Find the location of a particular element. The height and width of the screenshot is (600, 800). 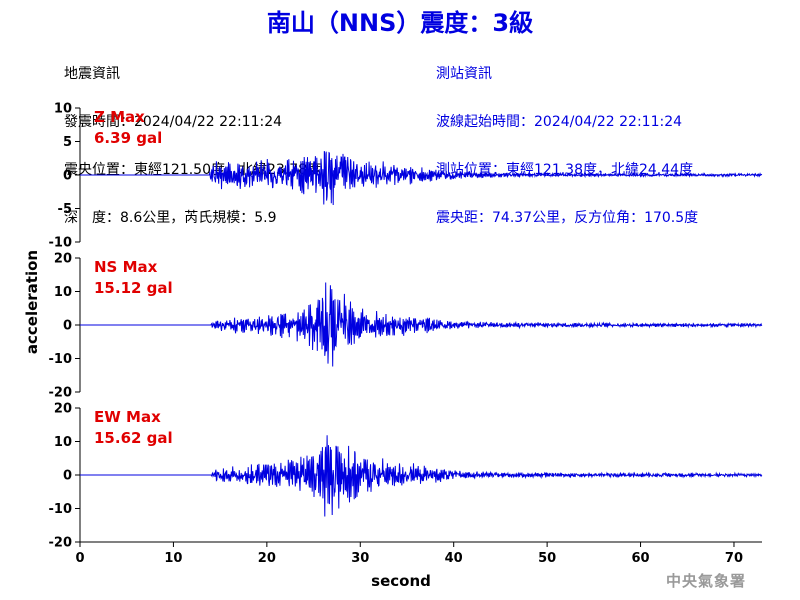

x-tick-label: 40 is located at coordinates (454, 558).